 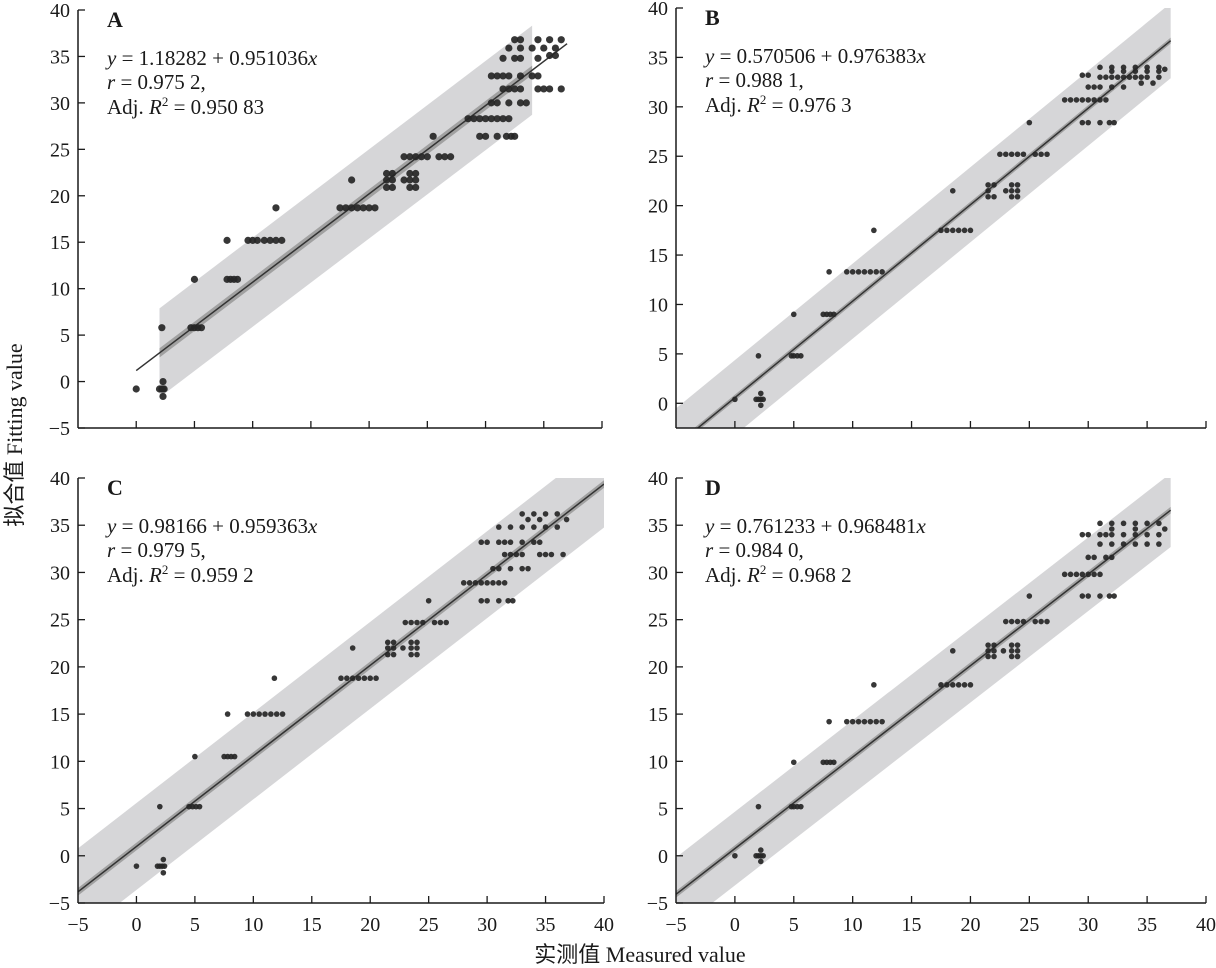 What do you see at coordinates (65, 857) in the screenshot?
I see `y-tick-label: 0` at bounding box center [65, 857].